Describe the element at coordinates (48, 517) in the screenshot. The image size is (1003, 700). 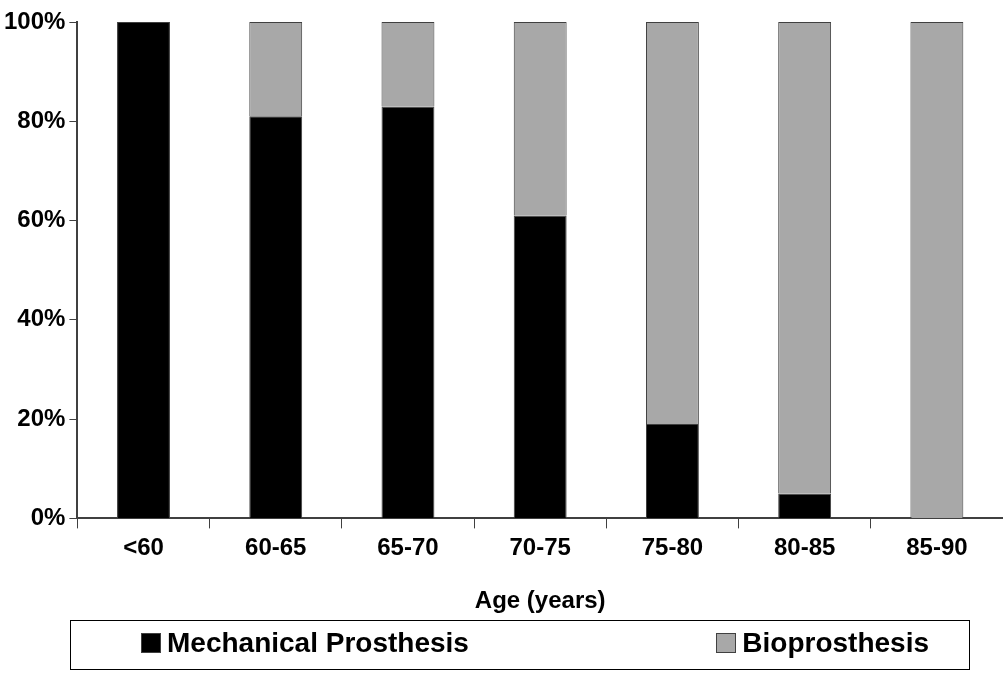
I see `y-tick-label: 0%` at that location.